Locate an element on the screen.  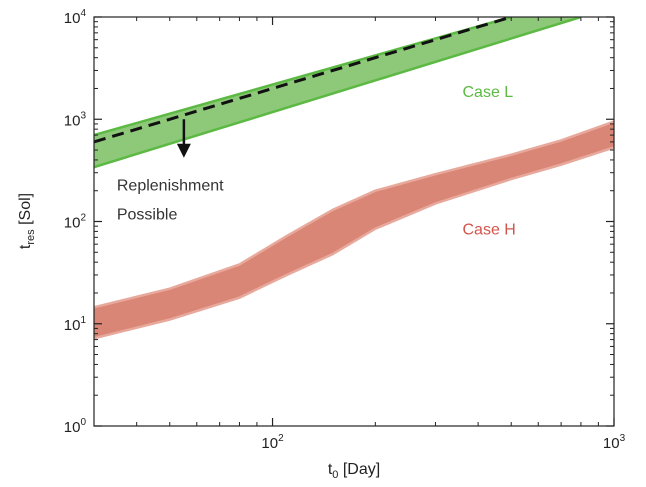
x-tick-label: 10³ is located at coordinates (614, 442).